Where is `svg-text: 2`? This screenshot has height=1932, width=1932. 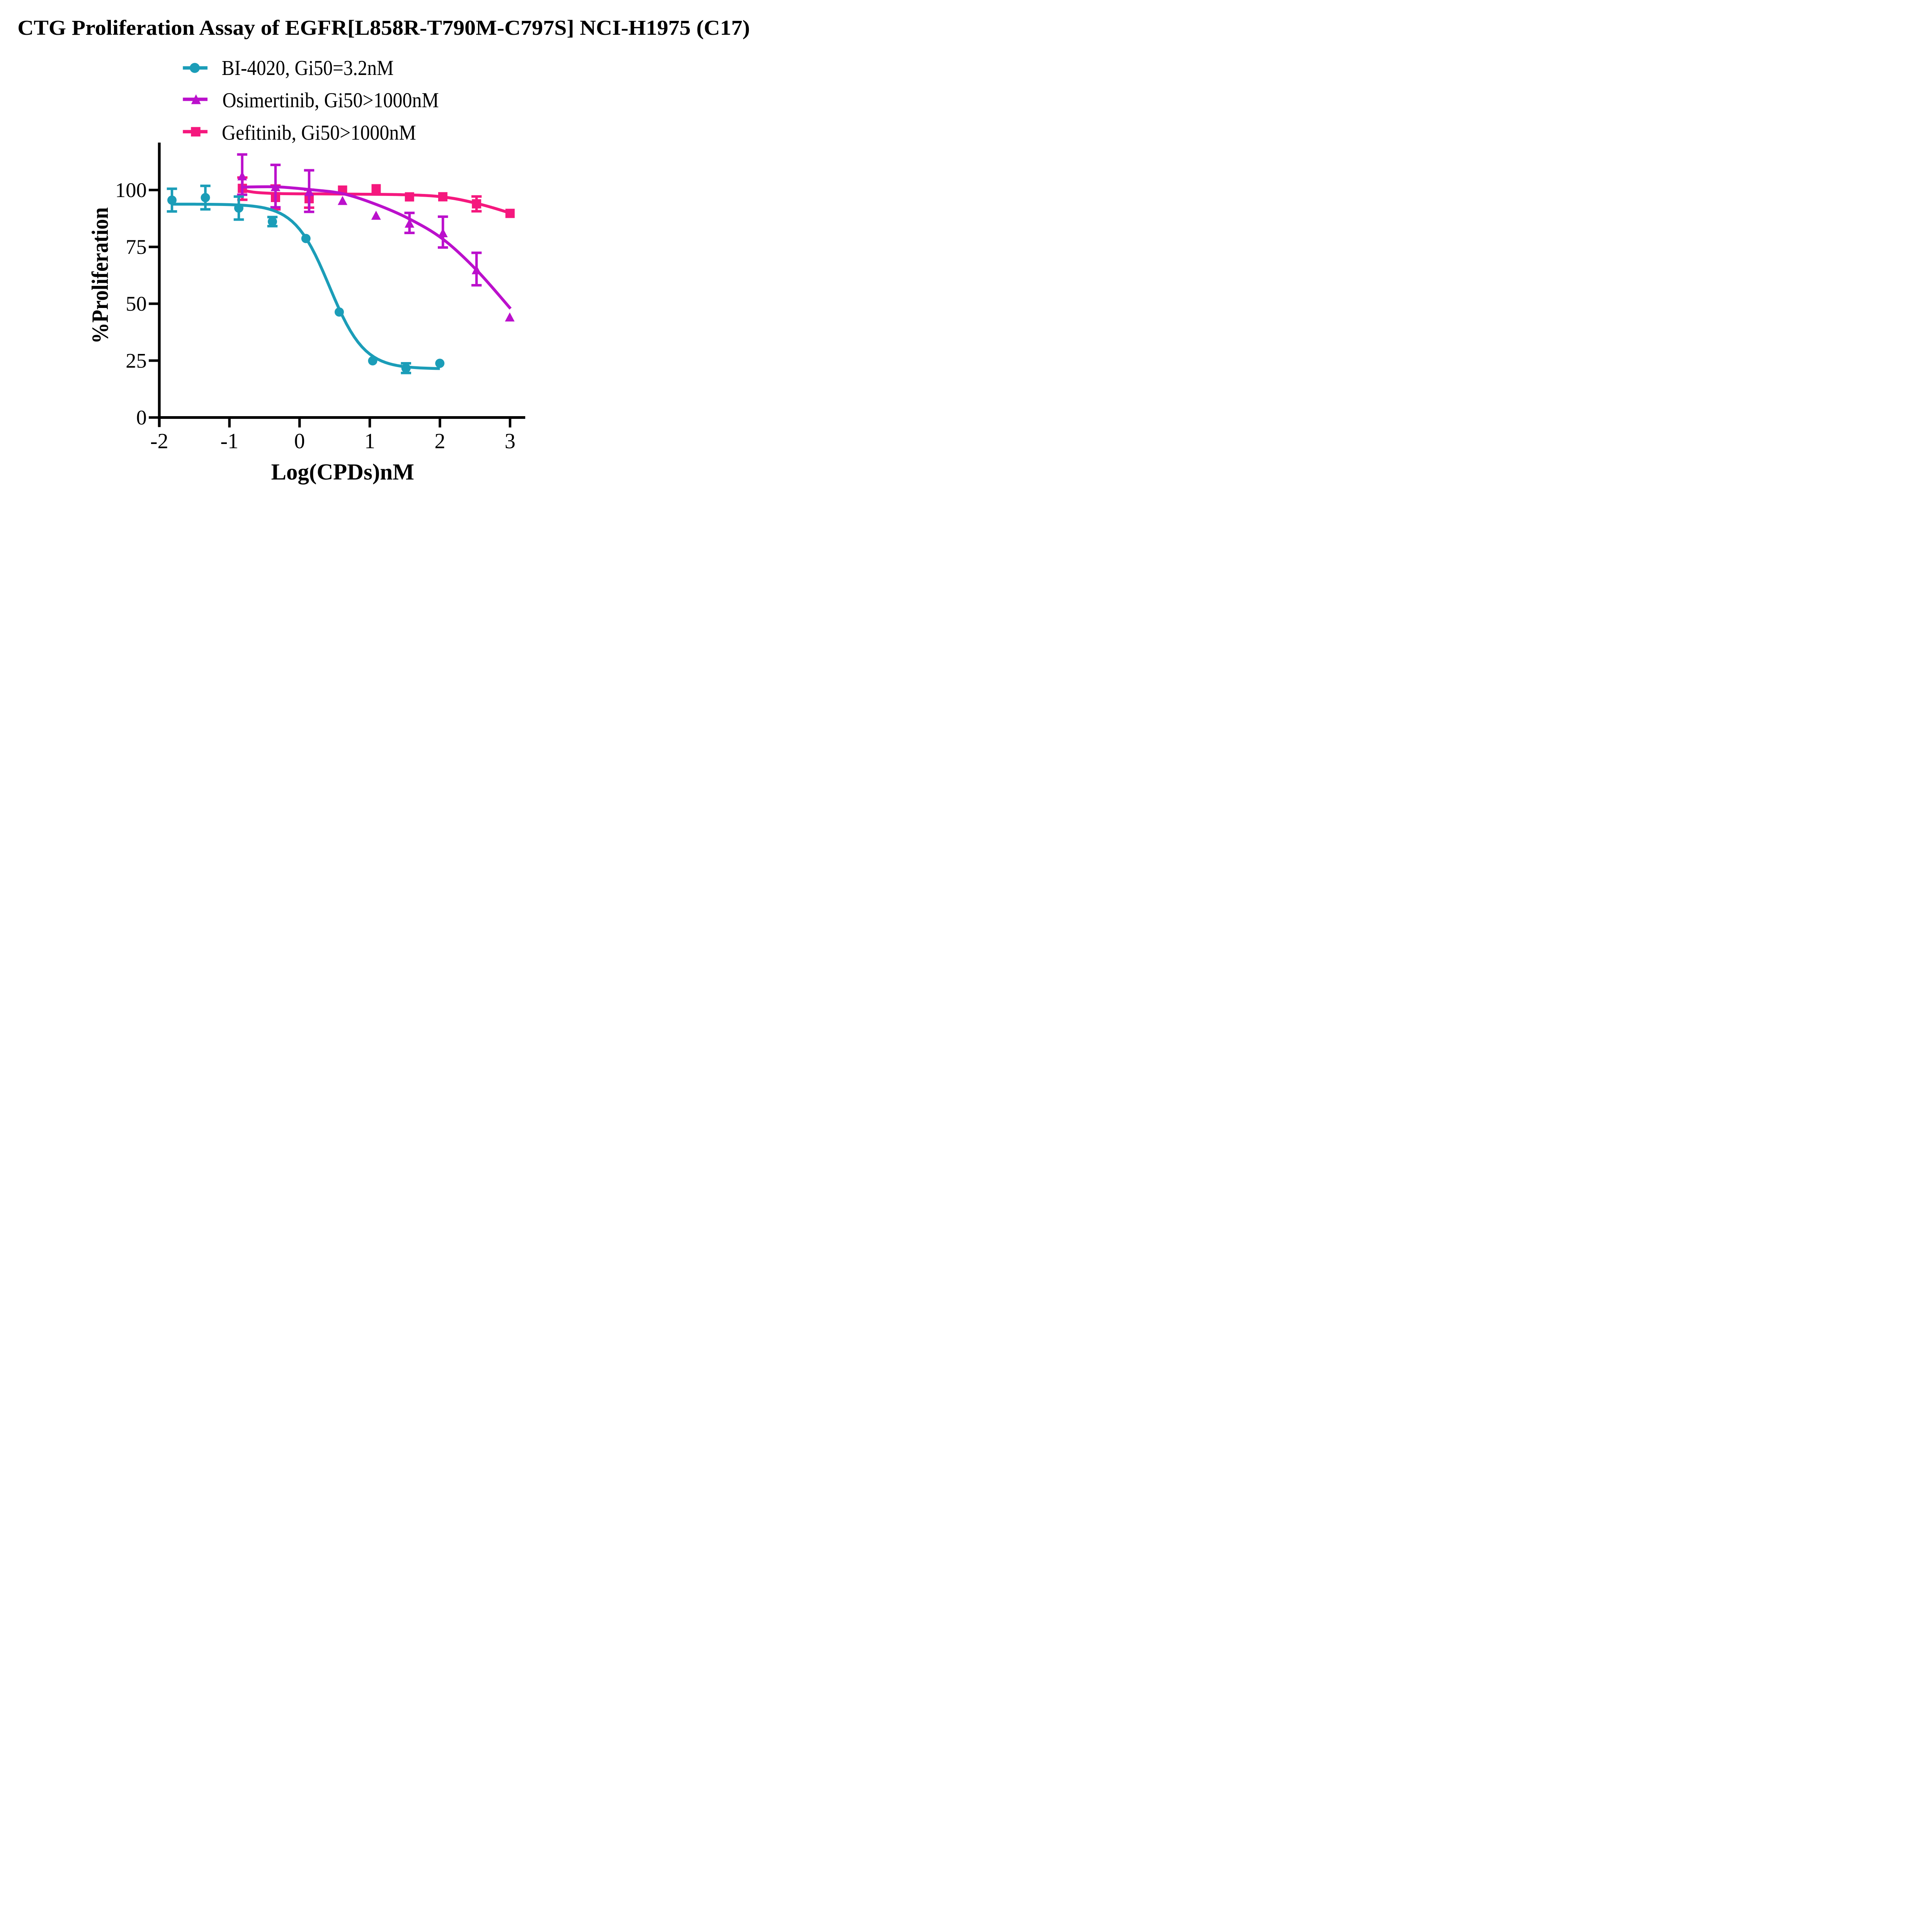
svg-text: 2 is located at coordinates (440, 441).